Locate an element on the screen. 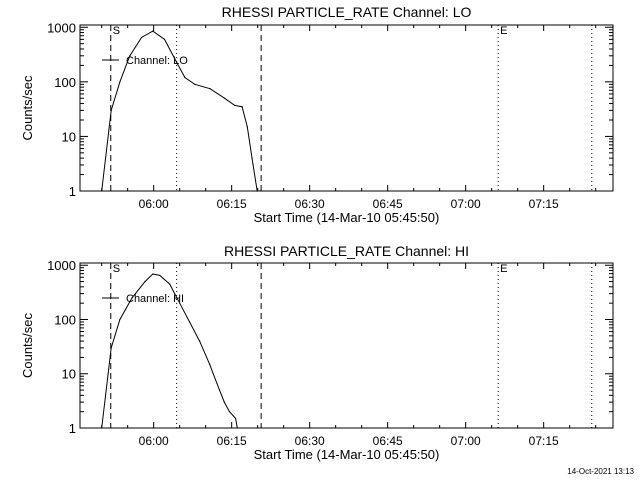 The image size is (640, 480). legend-label: Channel: HI is located at coordinates (155, 299).